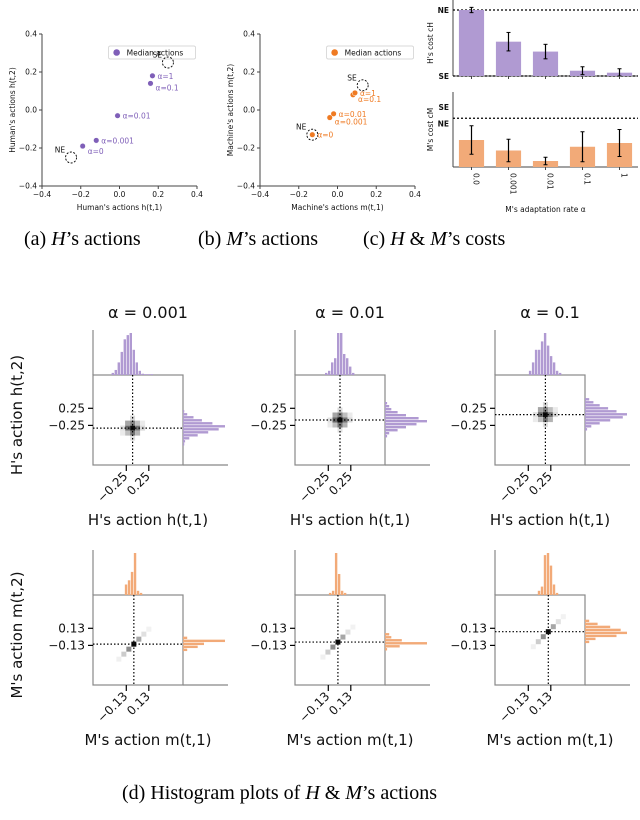 The width and height of the screenshot is (640, 820). I want to click on c-x-tick-label: 0.001, so click(513, 184).